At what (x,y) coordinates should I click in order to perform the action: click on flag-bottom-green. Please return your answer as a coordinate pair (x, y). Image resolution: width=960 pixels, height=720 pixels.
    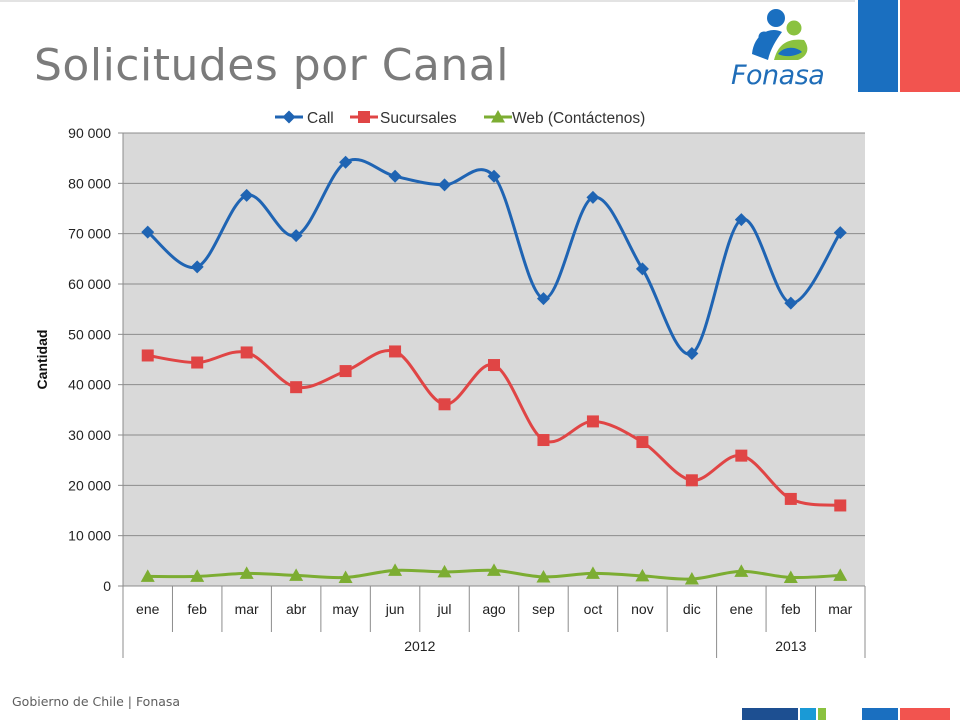
    Looking at the image, I should click on (822, 714).